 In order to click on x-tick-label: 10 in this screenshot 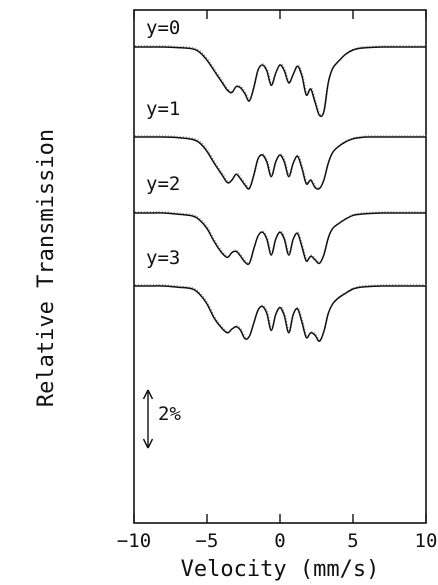, I will do `click(426, 541)`.